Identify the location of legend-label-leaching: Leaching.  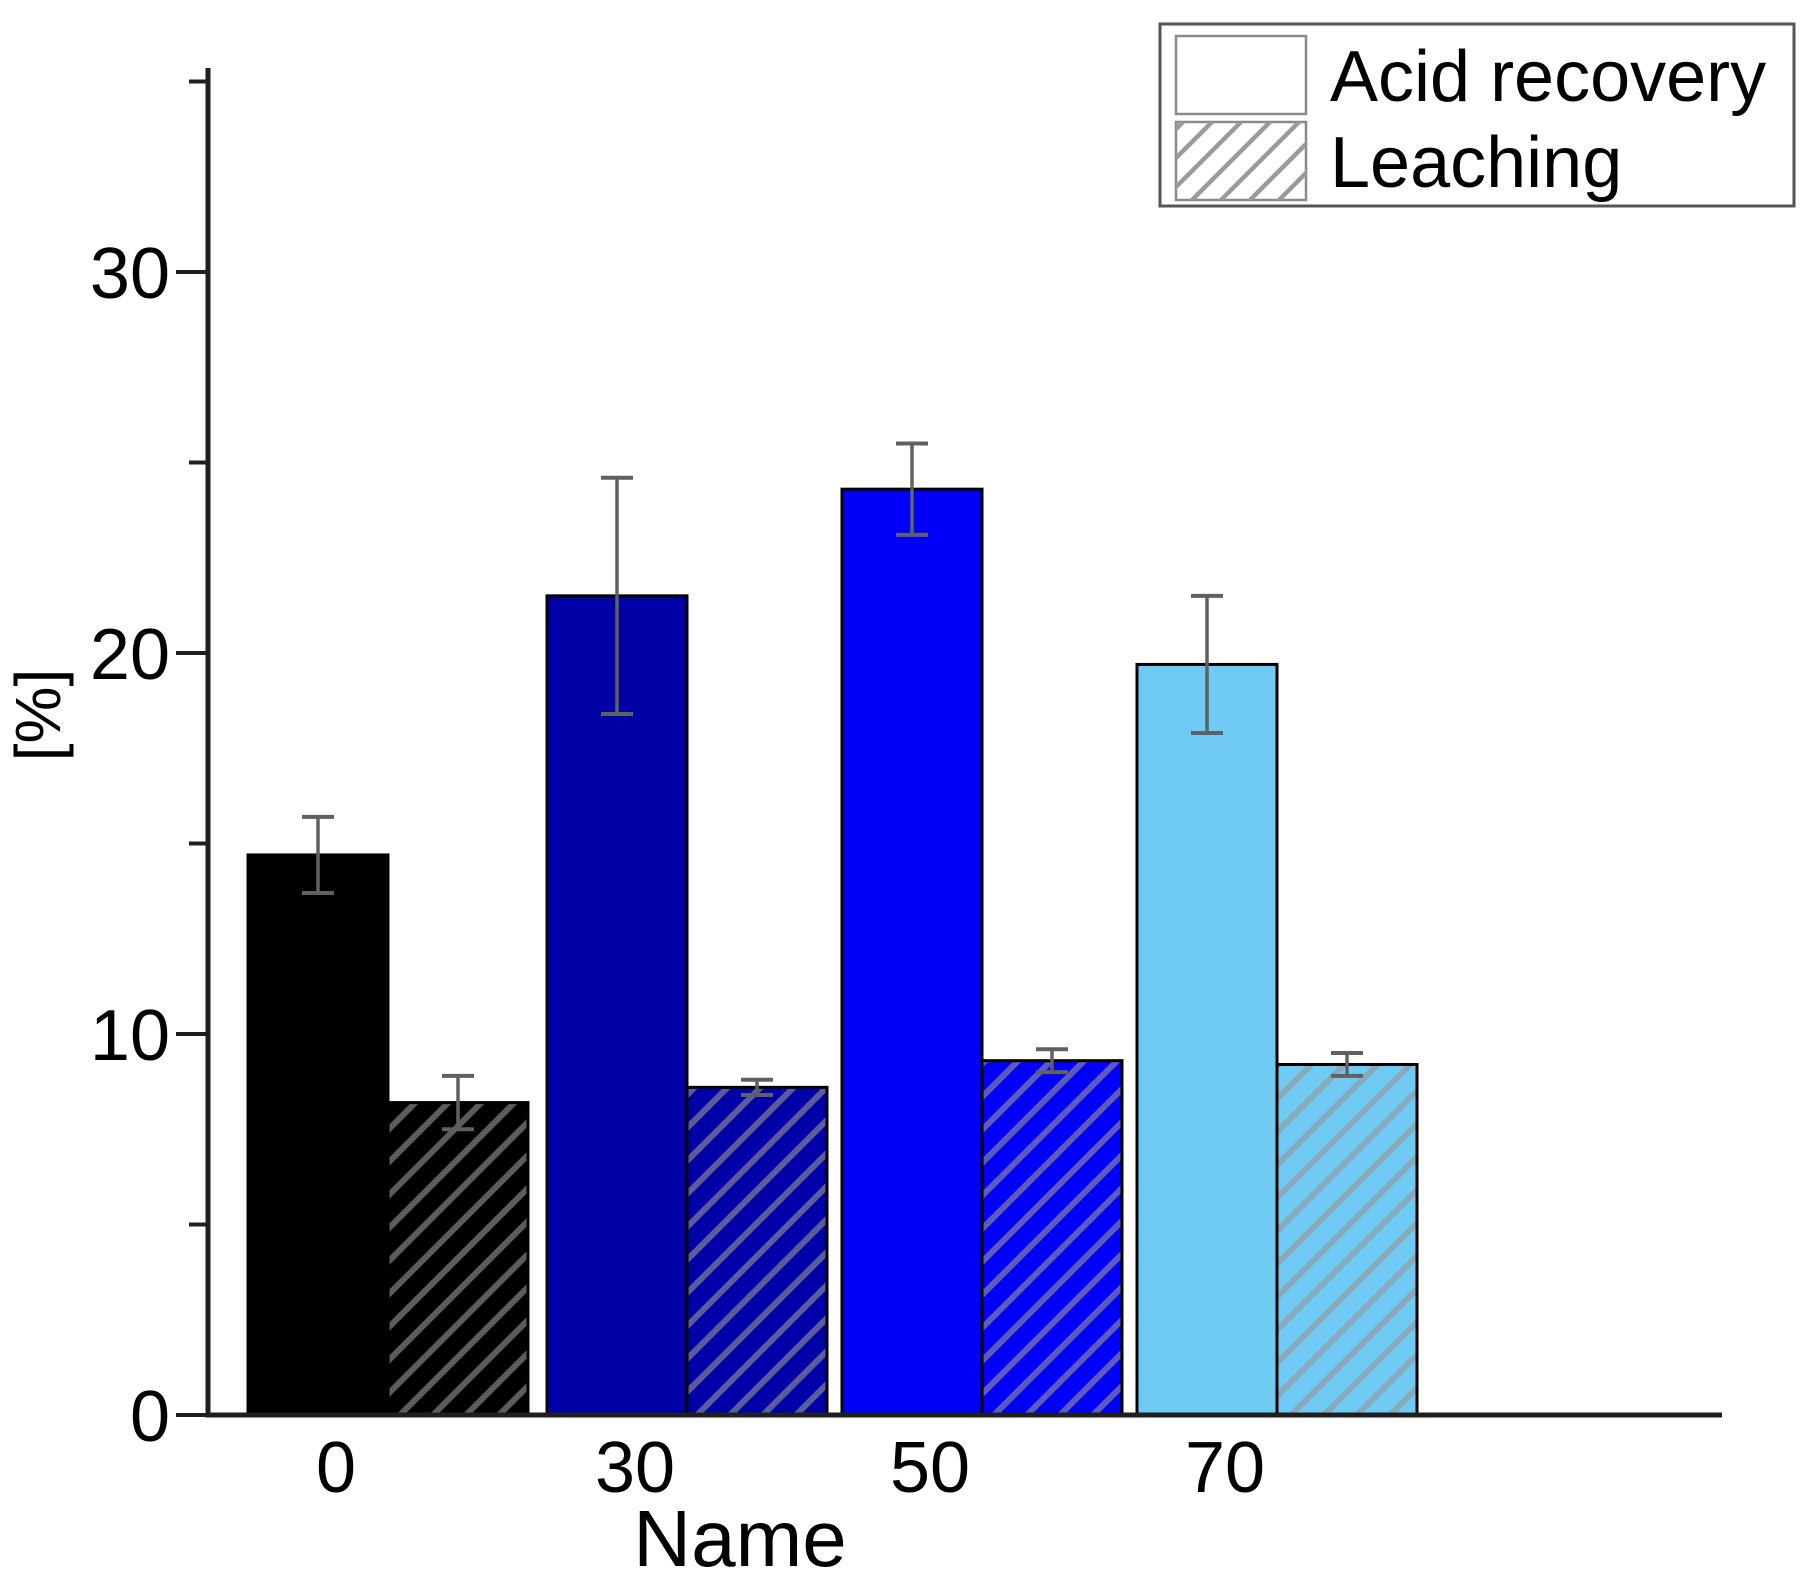
(1476, 163).